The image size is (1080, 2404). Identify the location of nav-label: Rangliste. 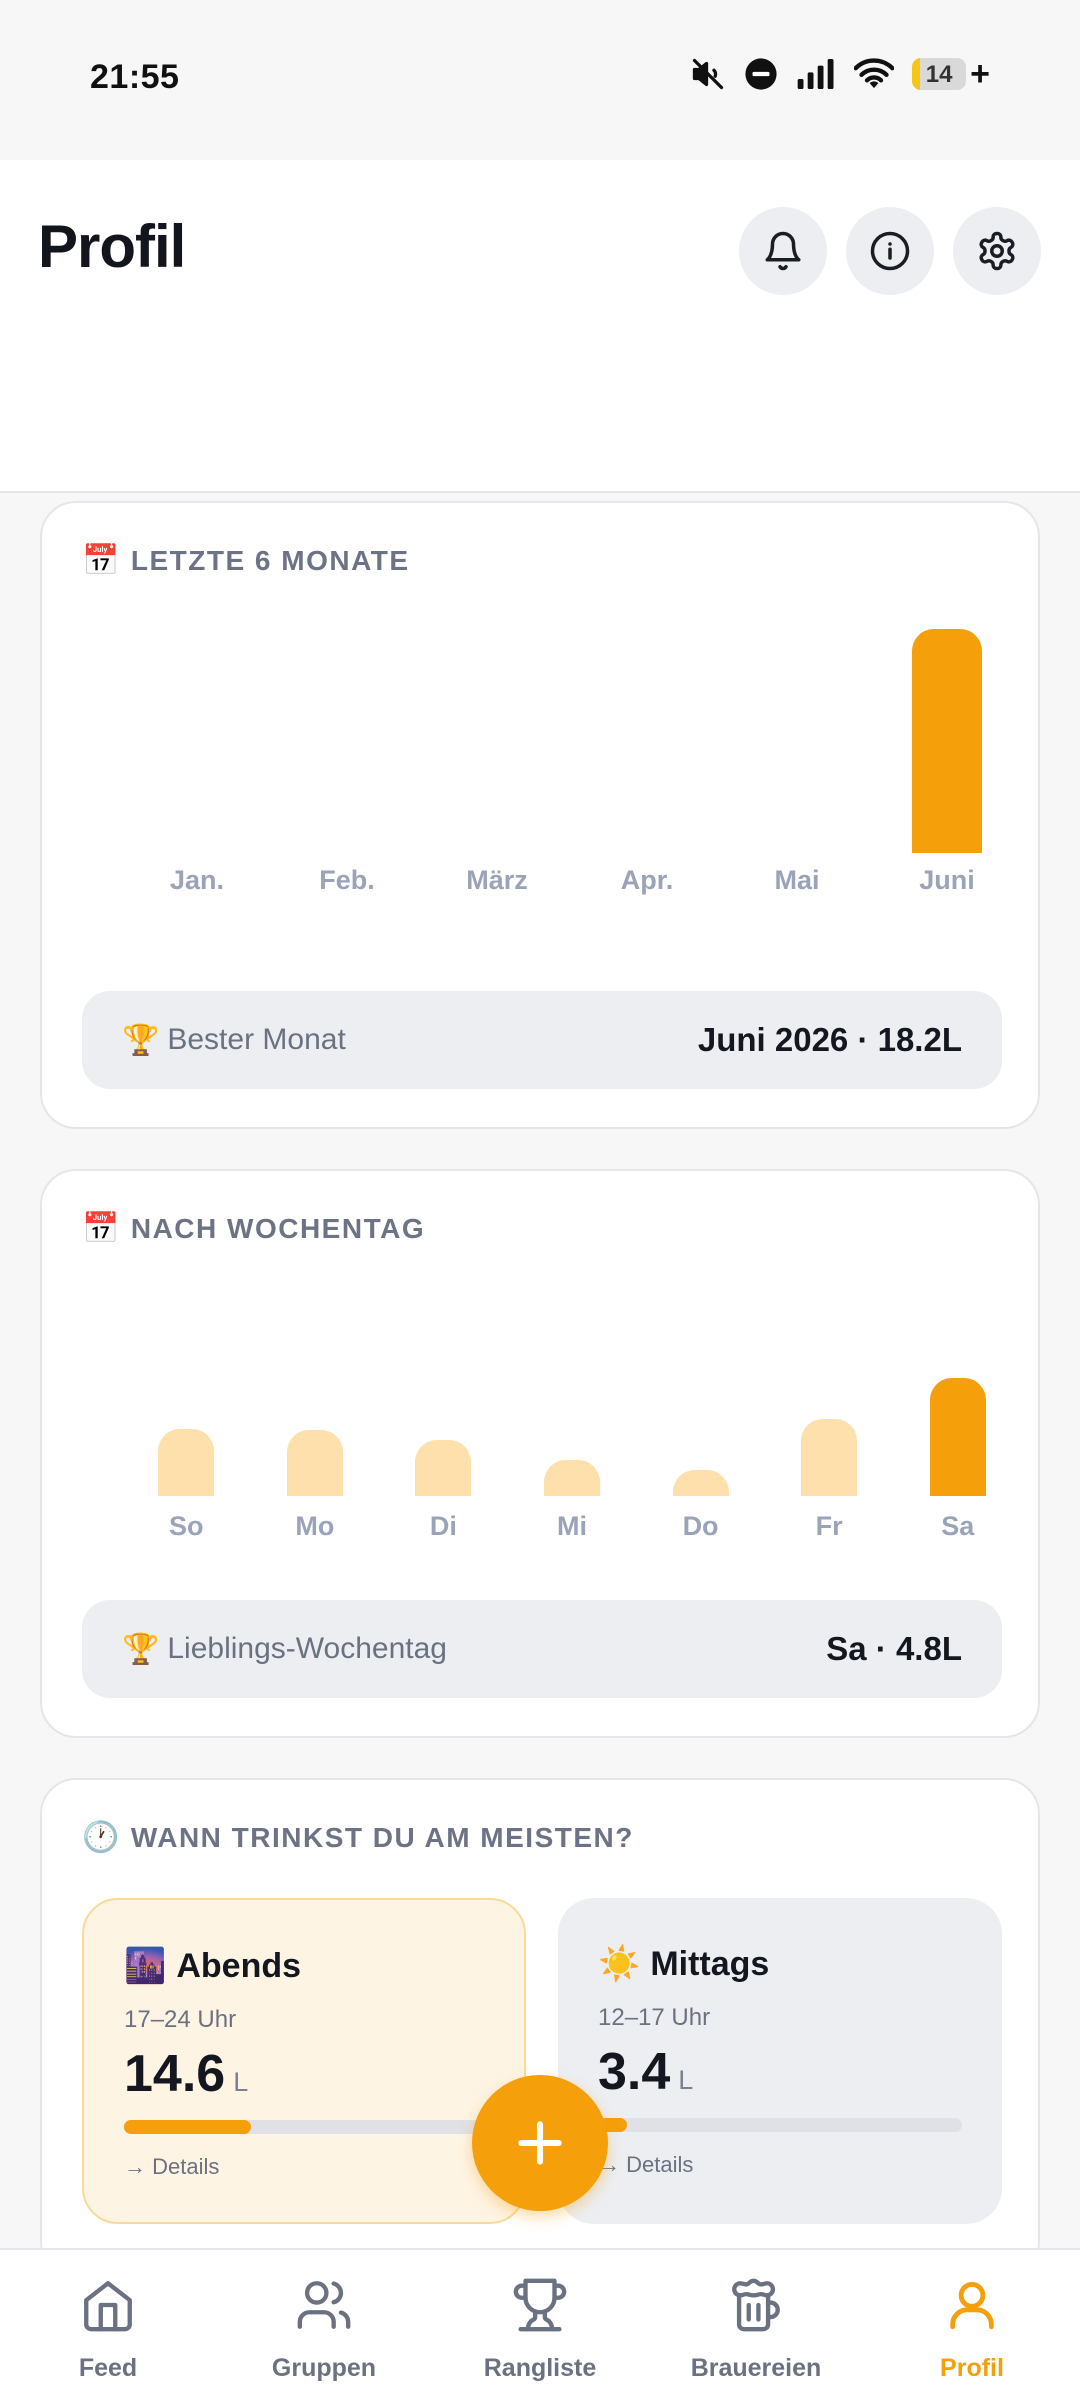
(540, 2368).